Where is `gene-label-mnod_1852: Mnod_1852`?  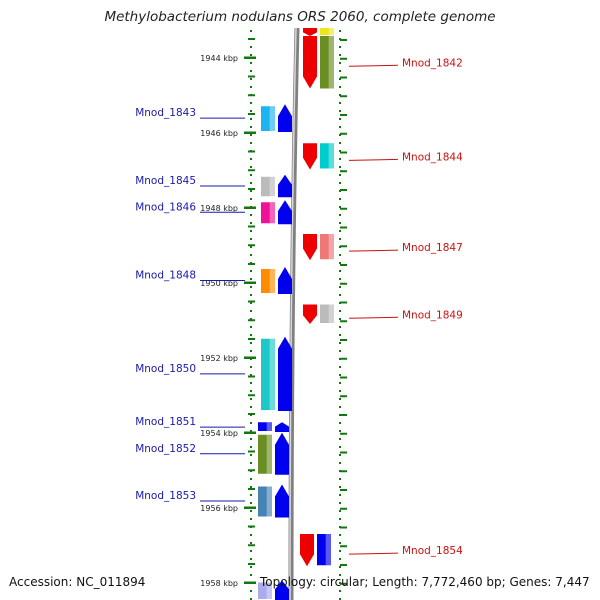
gene-label-mnod_1852: Mnod_1852 is located at coordinates (165, 449).